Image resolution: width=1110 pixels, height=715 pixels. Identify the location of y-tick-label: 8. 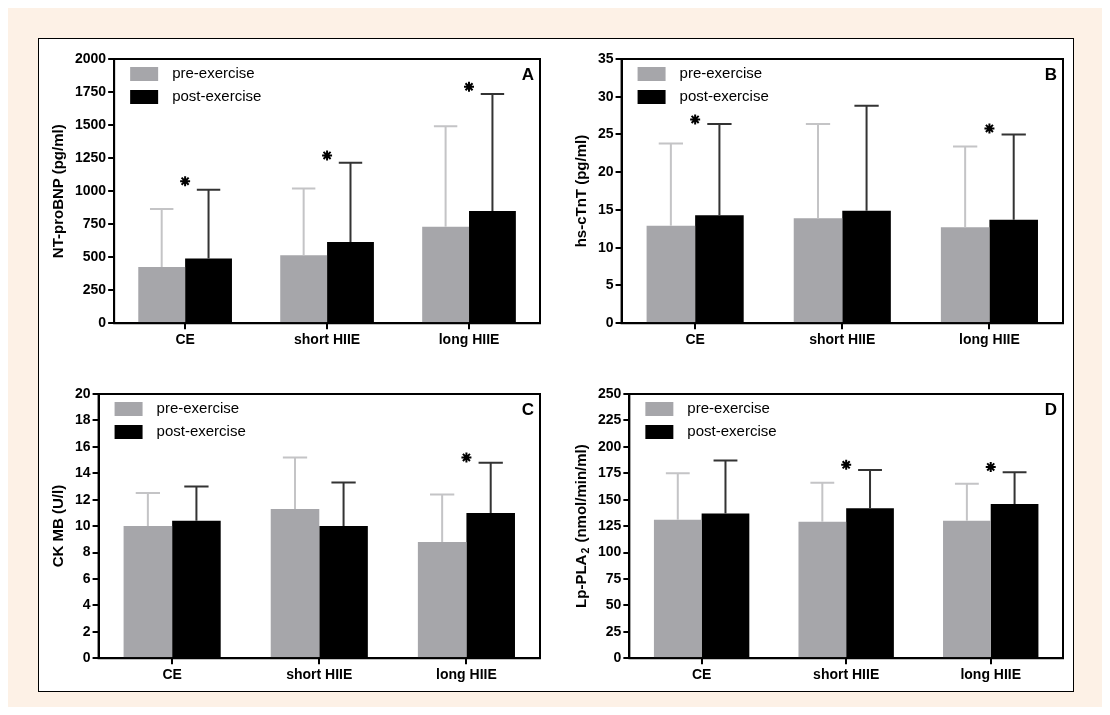
(86, 551).